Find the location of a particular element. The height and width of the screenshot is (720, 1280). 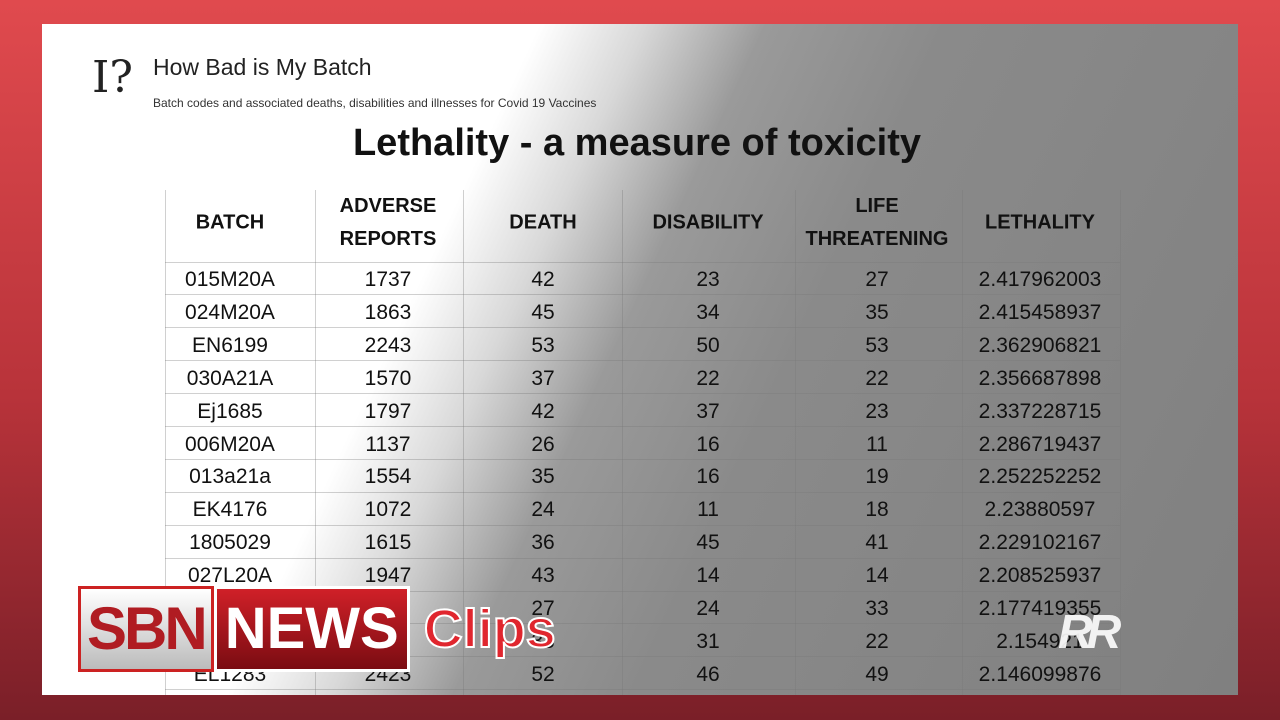

table-cell: 1797 is located at coordinates (388, 411).